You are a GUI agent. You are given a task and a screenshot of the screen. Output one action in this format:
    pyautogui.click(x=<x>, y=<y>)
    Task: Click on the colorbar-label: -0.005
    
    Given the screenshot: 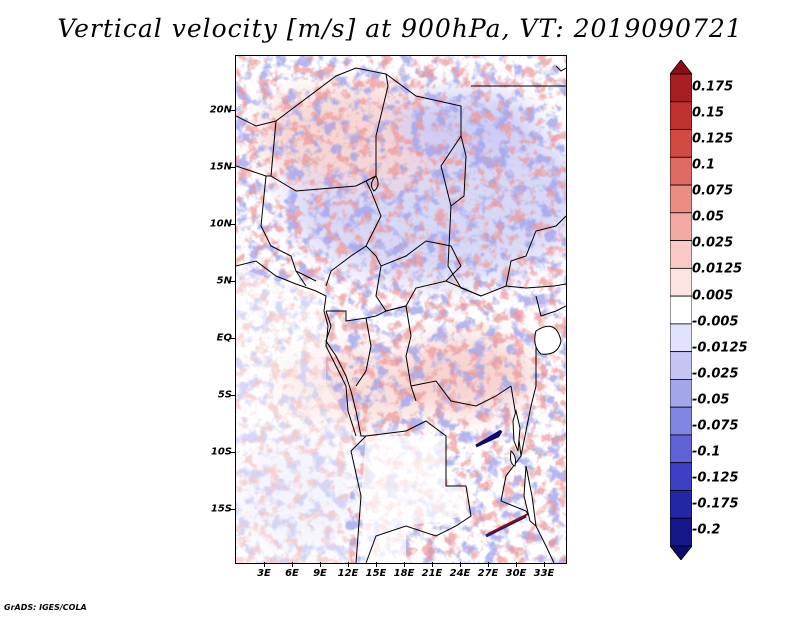 What is the action you would take?
    pyautogui.click(x=715, y=322)
    